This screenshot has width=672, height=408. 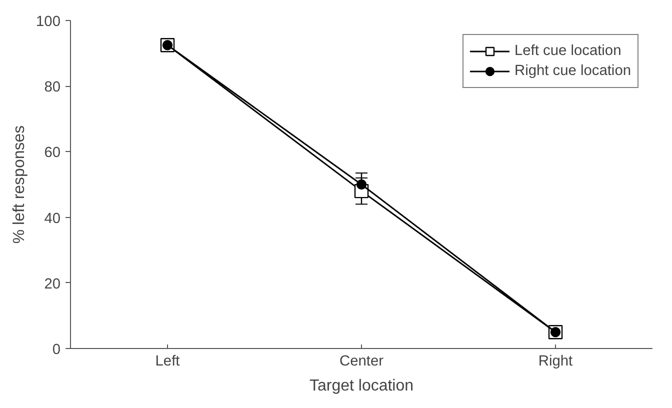 I want to click on y-tick-label: 60, so click(x=52, y=153).